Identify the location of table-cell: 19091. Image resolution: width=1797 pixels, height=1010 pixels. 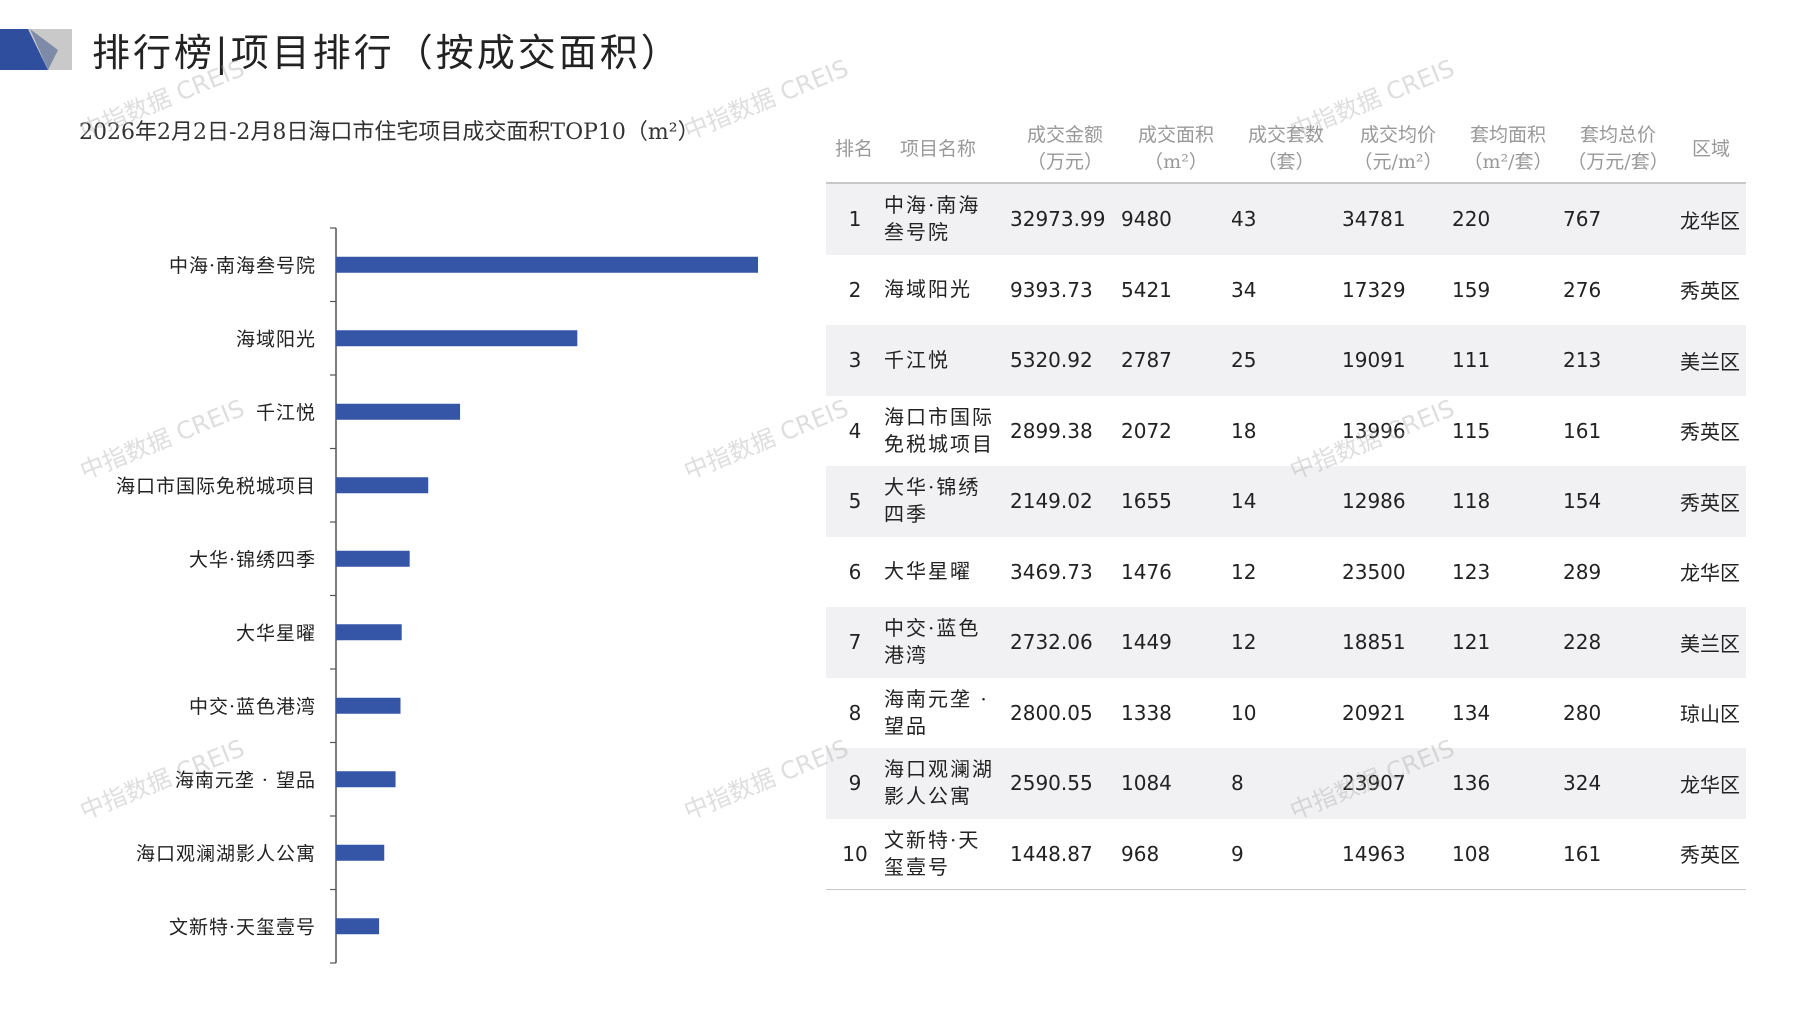
(1374, 360).